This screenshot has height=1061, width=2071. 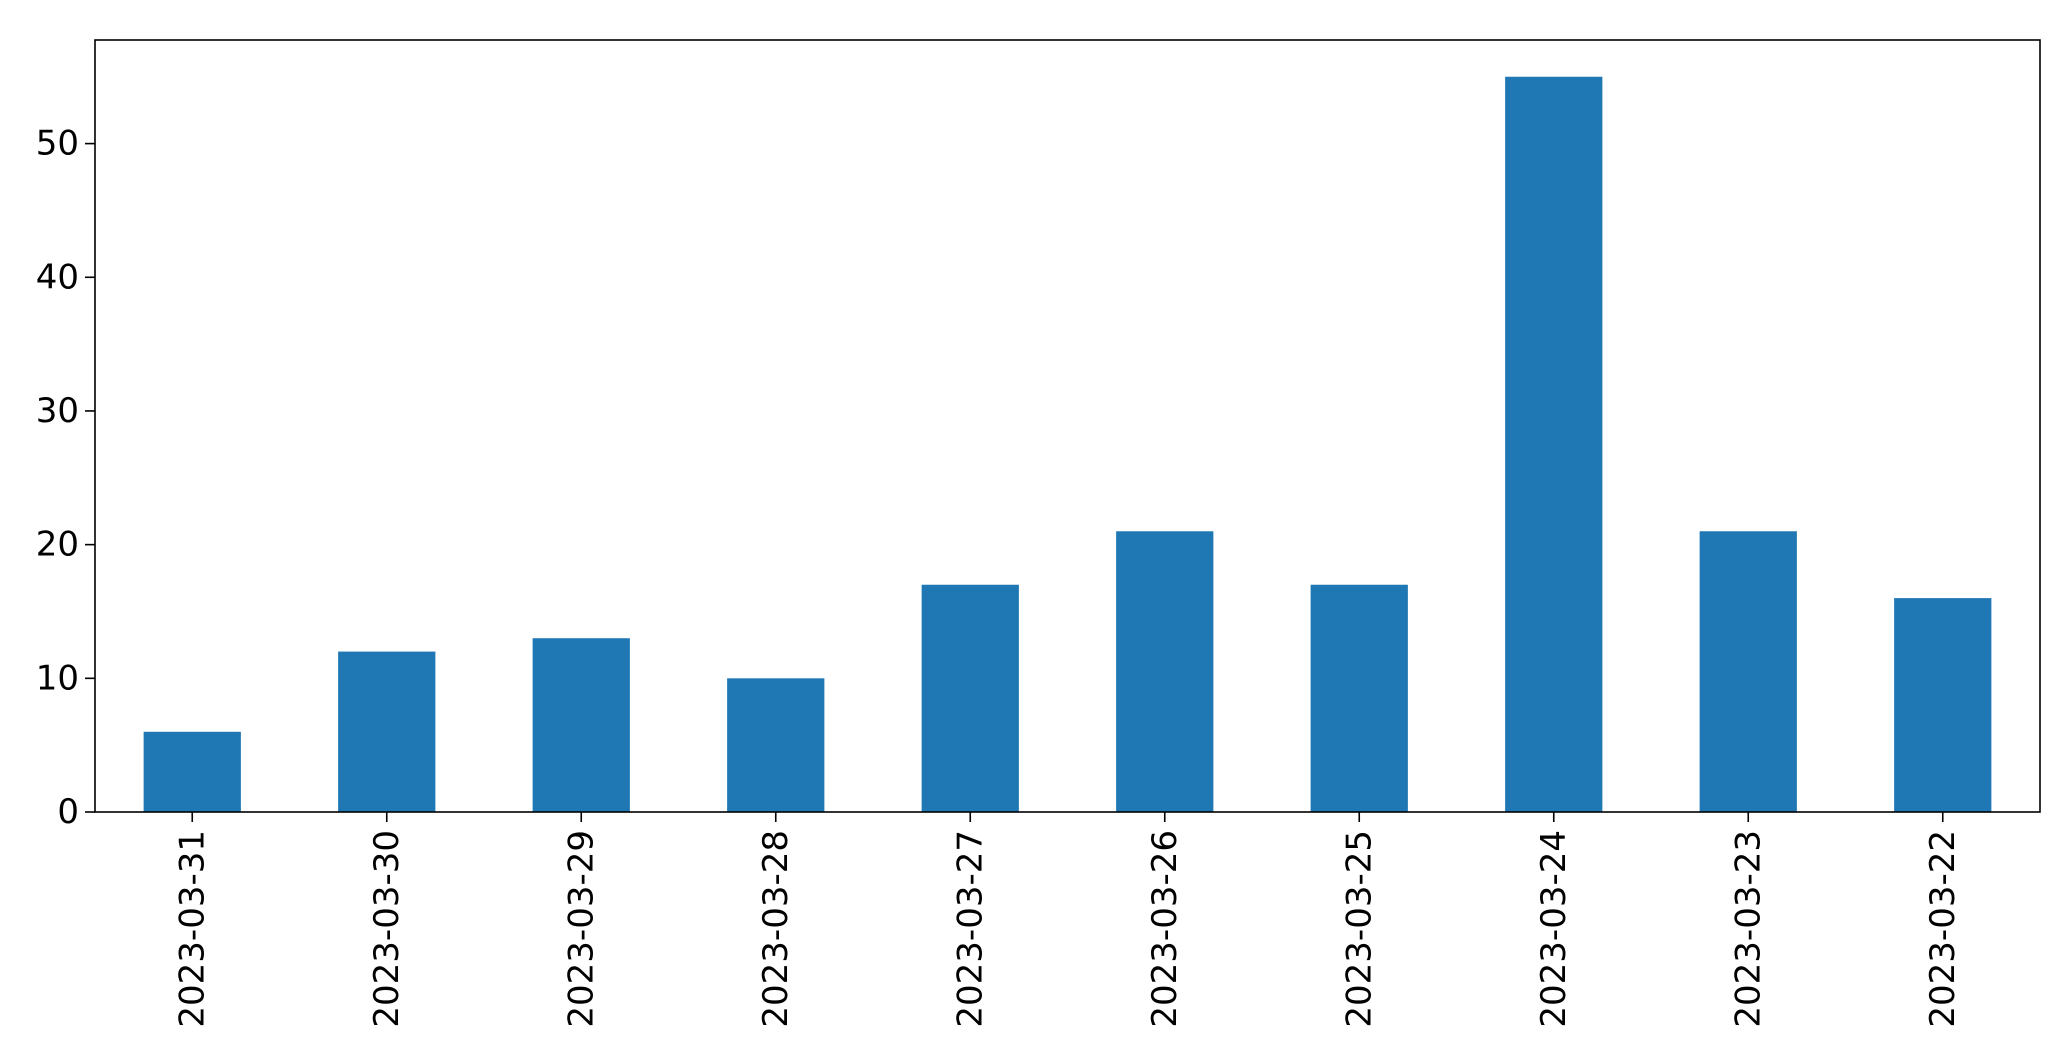 What do you see at coordinates (57, 277) in the screenshot?
I see `y-tick-label: 40` at bounding box center [57, 277].